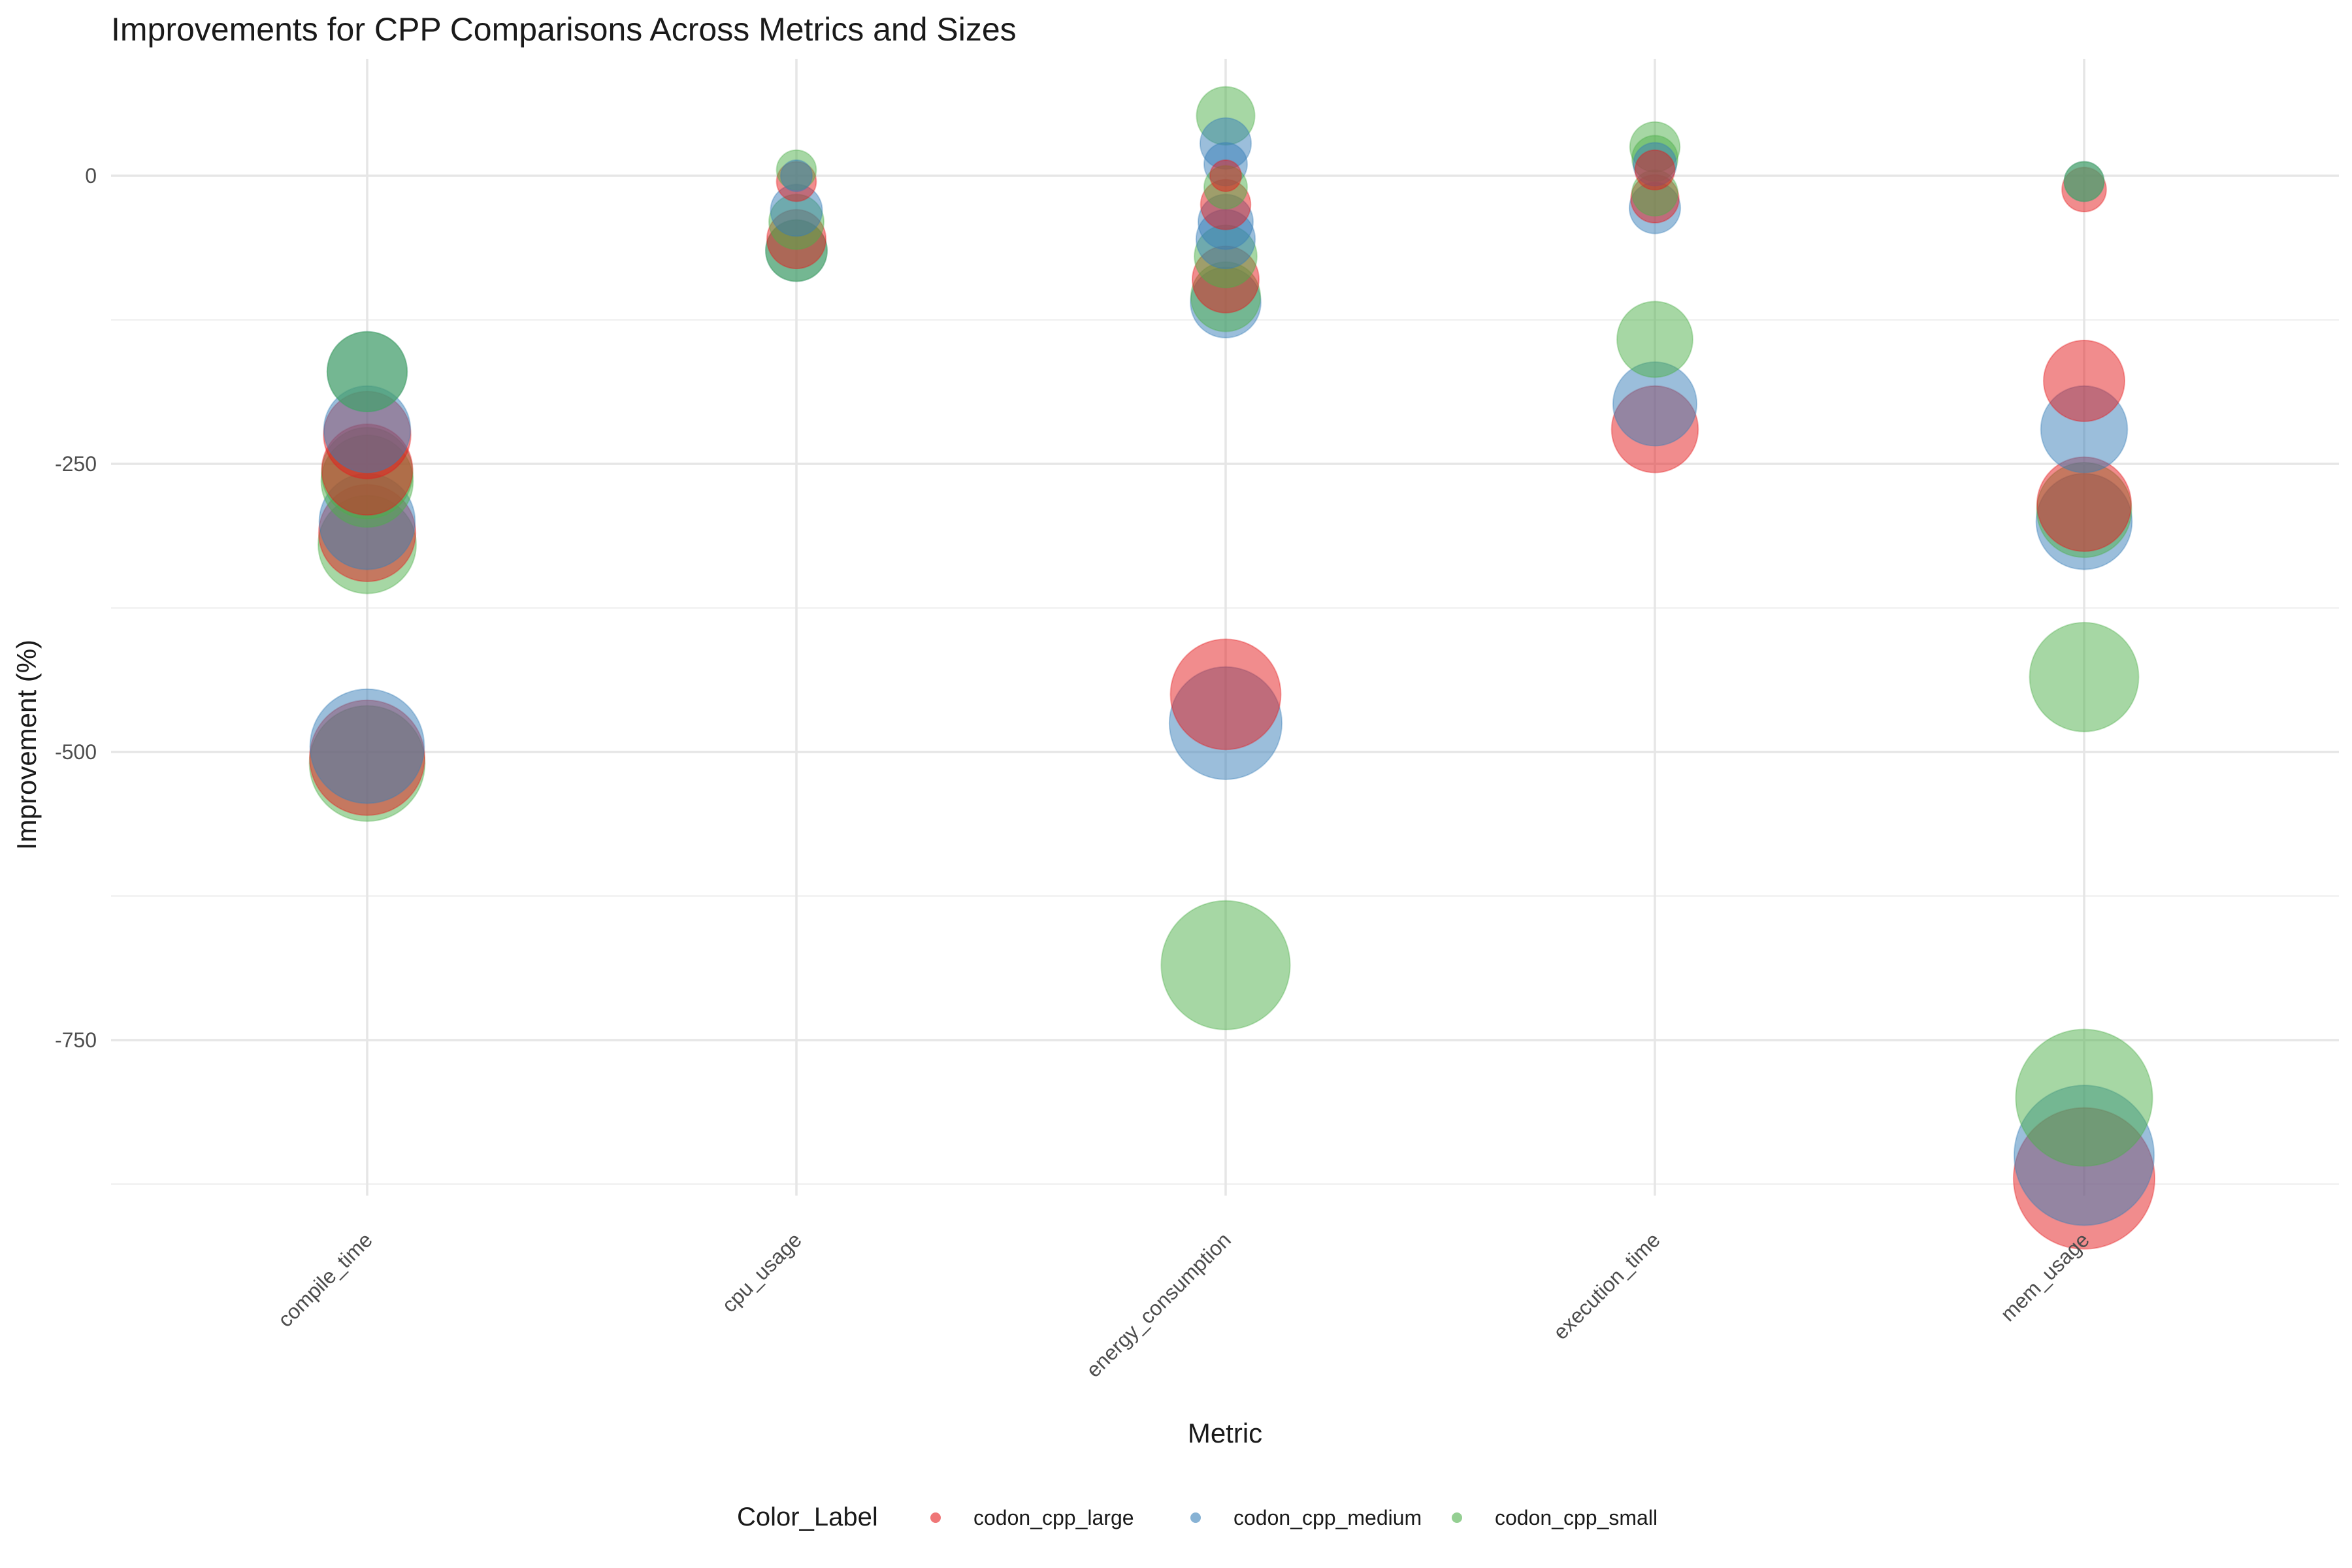  Describe the element at coordinates (76, 1040) in the screenshot. I see `y-tick-label: -750` at that location.